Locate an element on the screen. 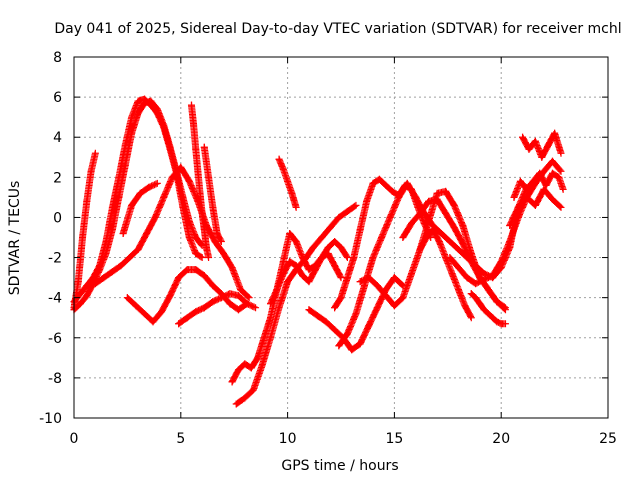  y-tick-label: -2 is located at coordinates (55, 259).